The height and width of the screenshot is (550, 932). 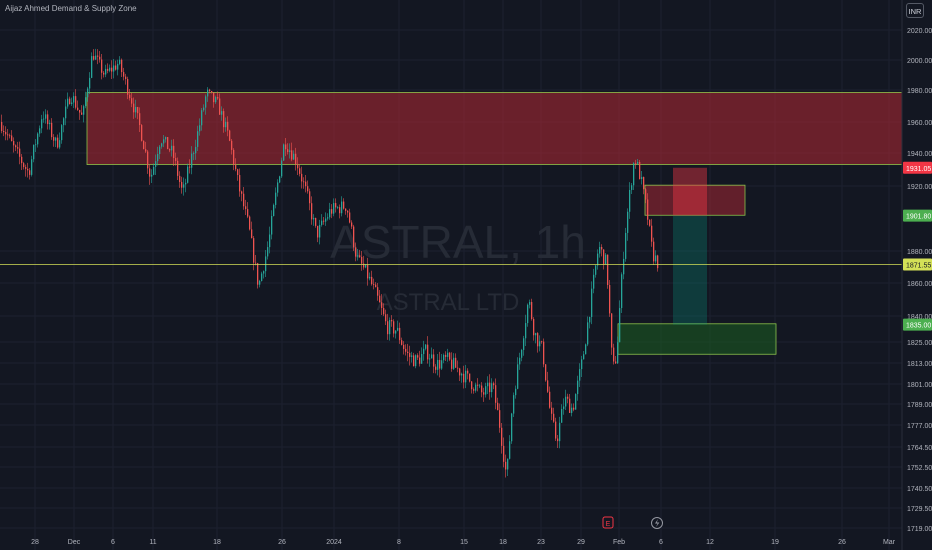 What do you see at coordinates (690, 191) in the screenshot?
I see `short-position-stop-area` at bounding box center [690, 191].